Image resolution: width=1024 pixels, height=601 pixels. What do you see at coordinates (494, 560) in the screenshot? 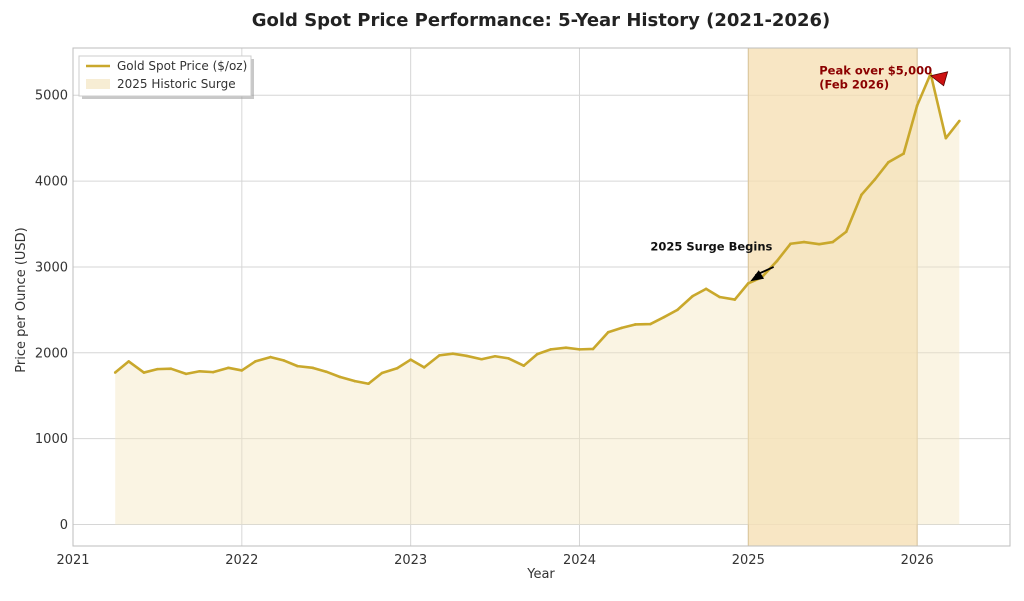
I see `x-tick-labels: 2021 2022 2023 2024 2025 2026` at bounding box center [494, 560].